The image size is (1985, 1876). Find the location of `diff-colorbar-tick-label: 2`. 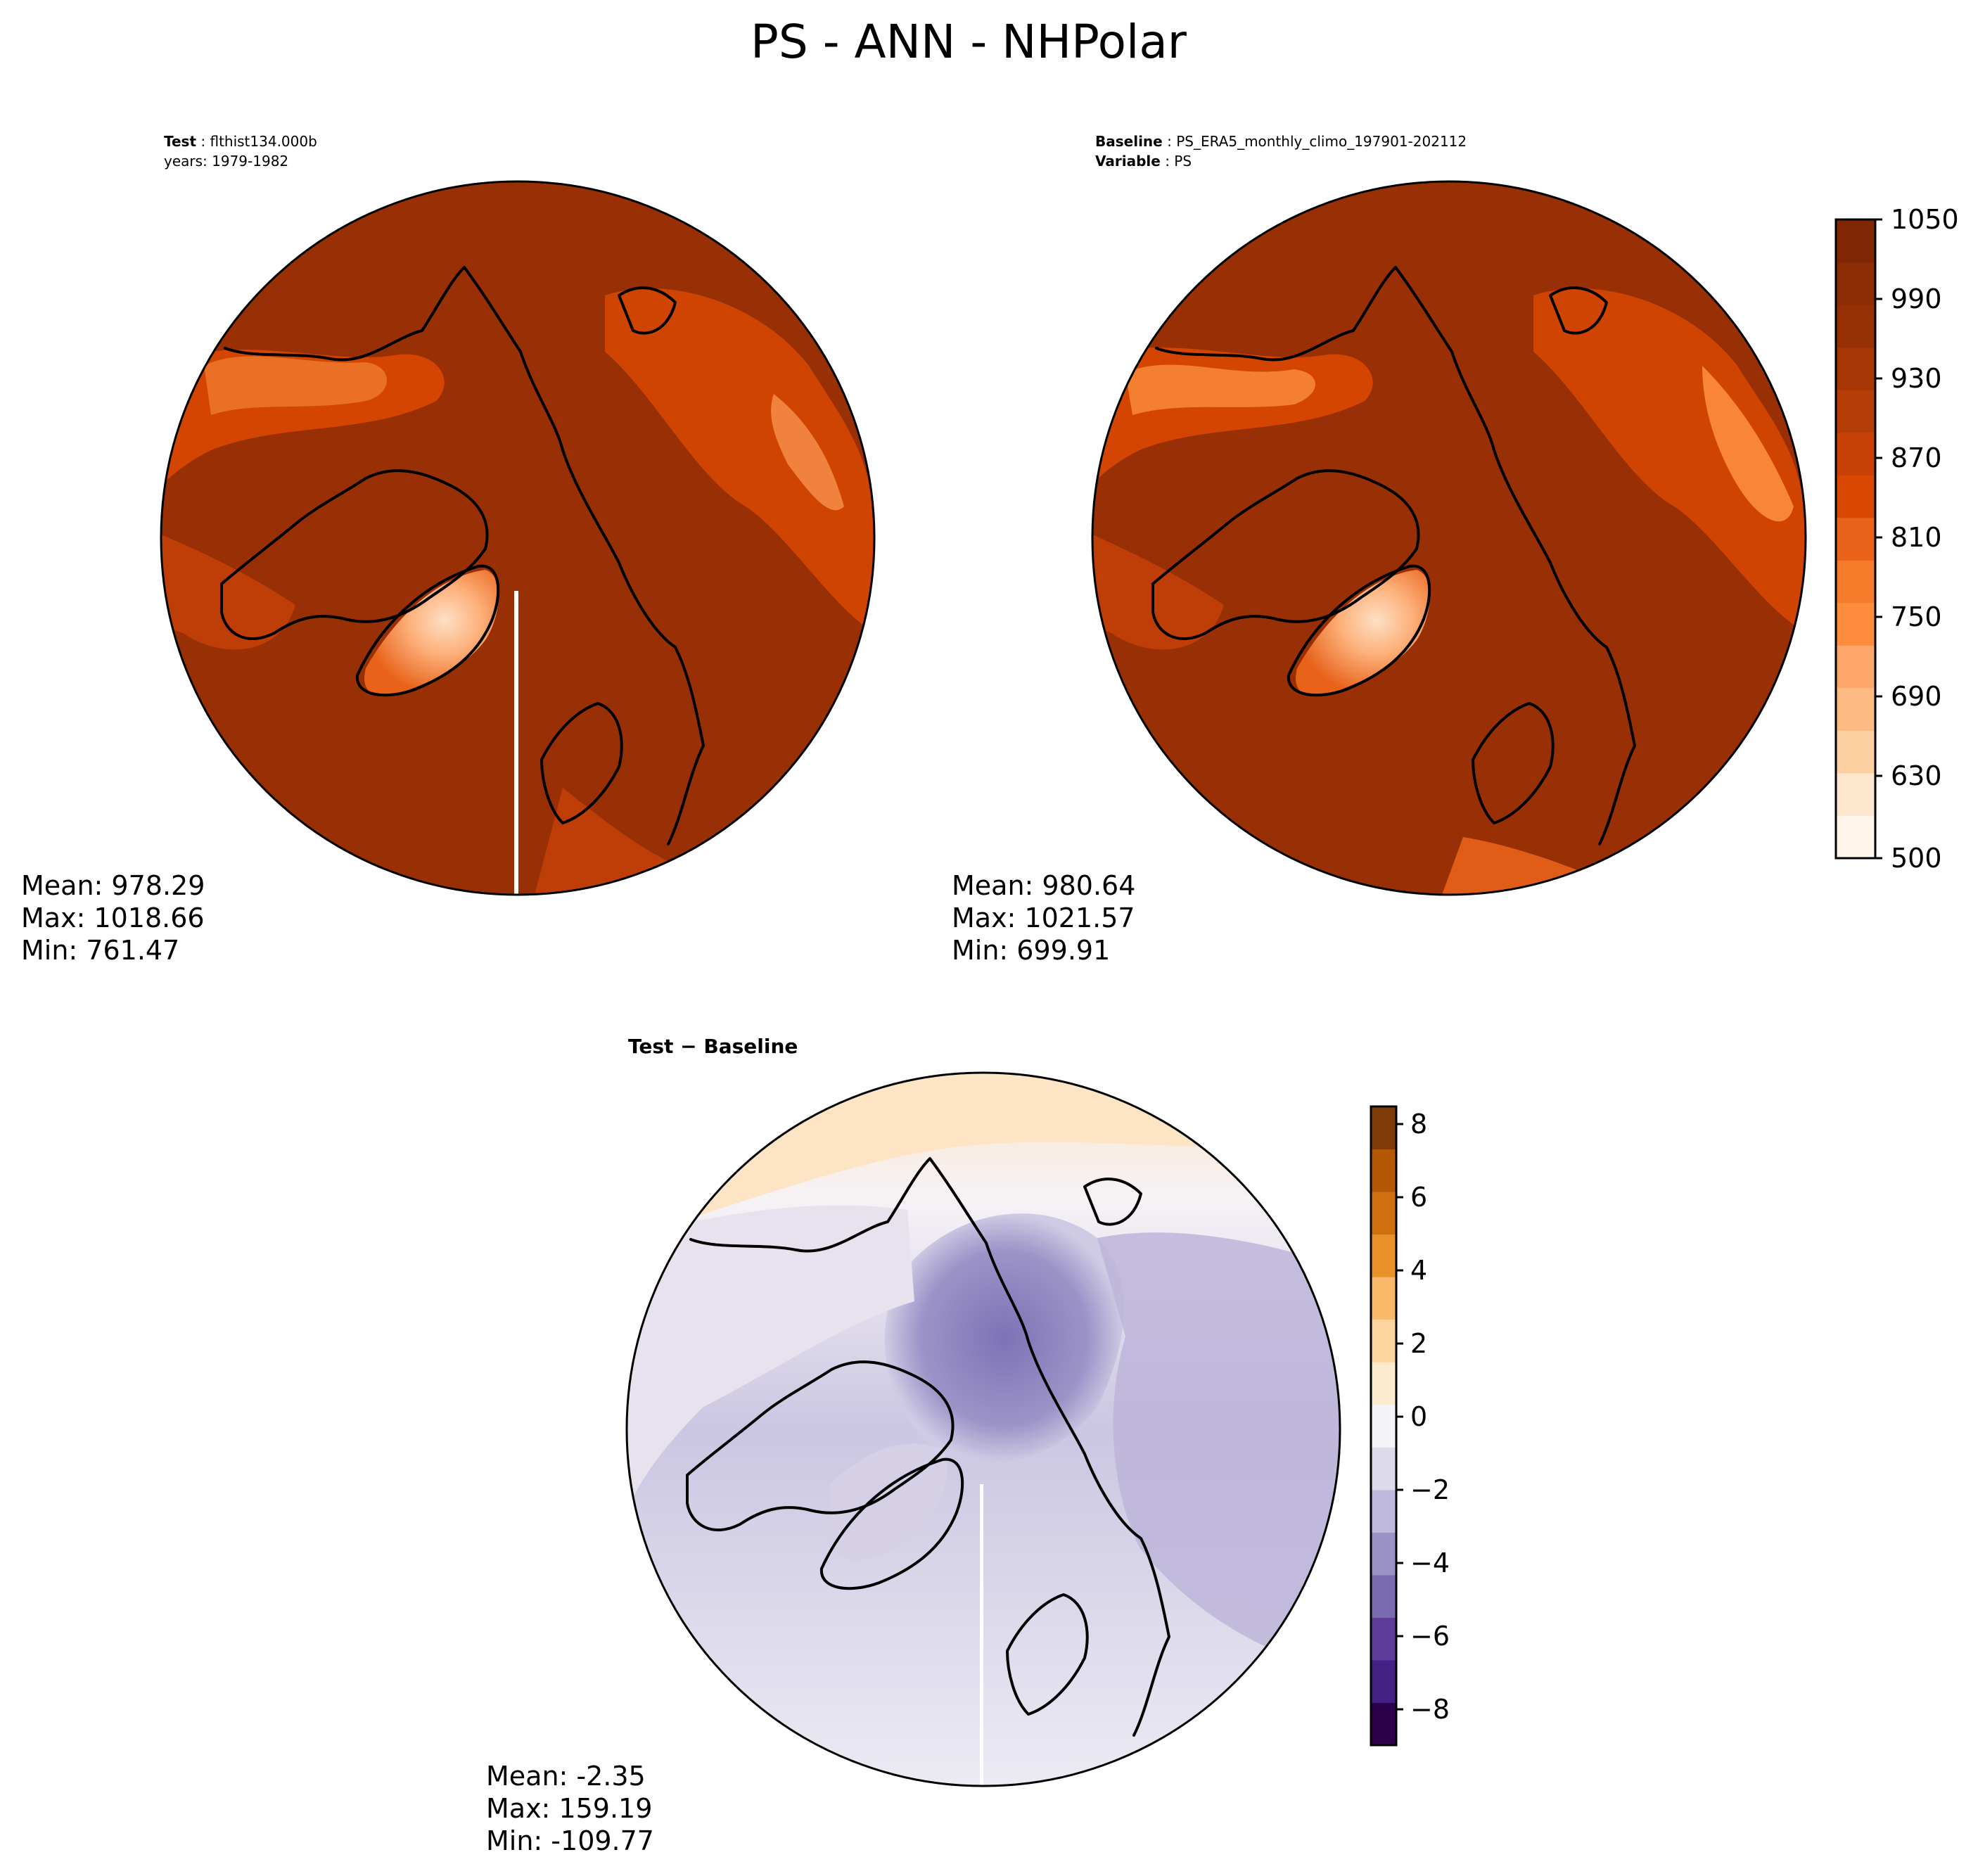

diff-colorbar-tick-label: 2 is located at coordinates (1418, 1343).